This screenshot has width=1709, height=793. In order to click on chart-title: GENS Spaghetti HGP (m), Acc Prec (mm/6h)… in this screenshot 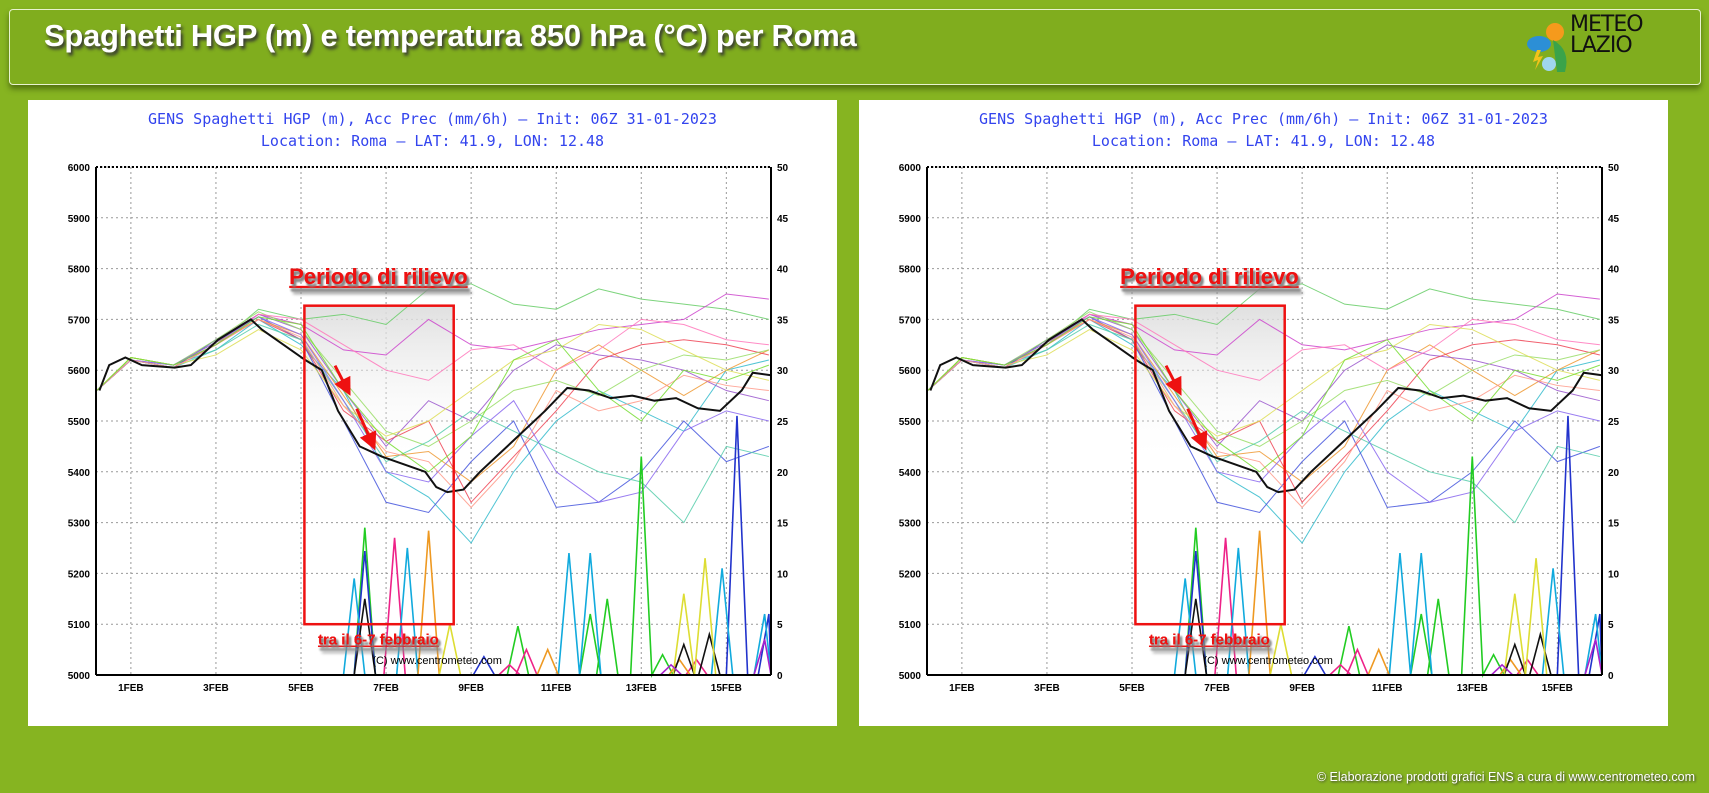, I will do `click(432, 119)`.